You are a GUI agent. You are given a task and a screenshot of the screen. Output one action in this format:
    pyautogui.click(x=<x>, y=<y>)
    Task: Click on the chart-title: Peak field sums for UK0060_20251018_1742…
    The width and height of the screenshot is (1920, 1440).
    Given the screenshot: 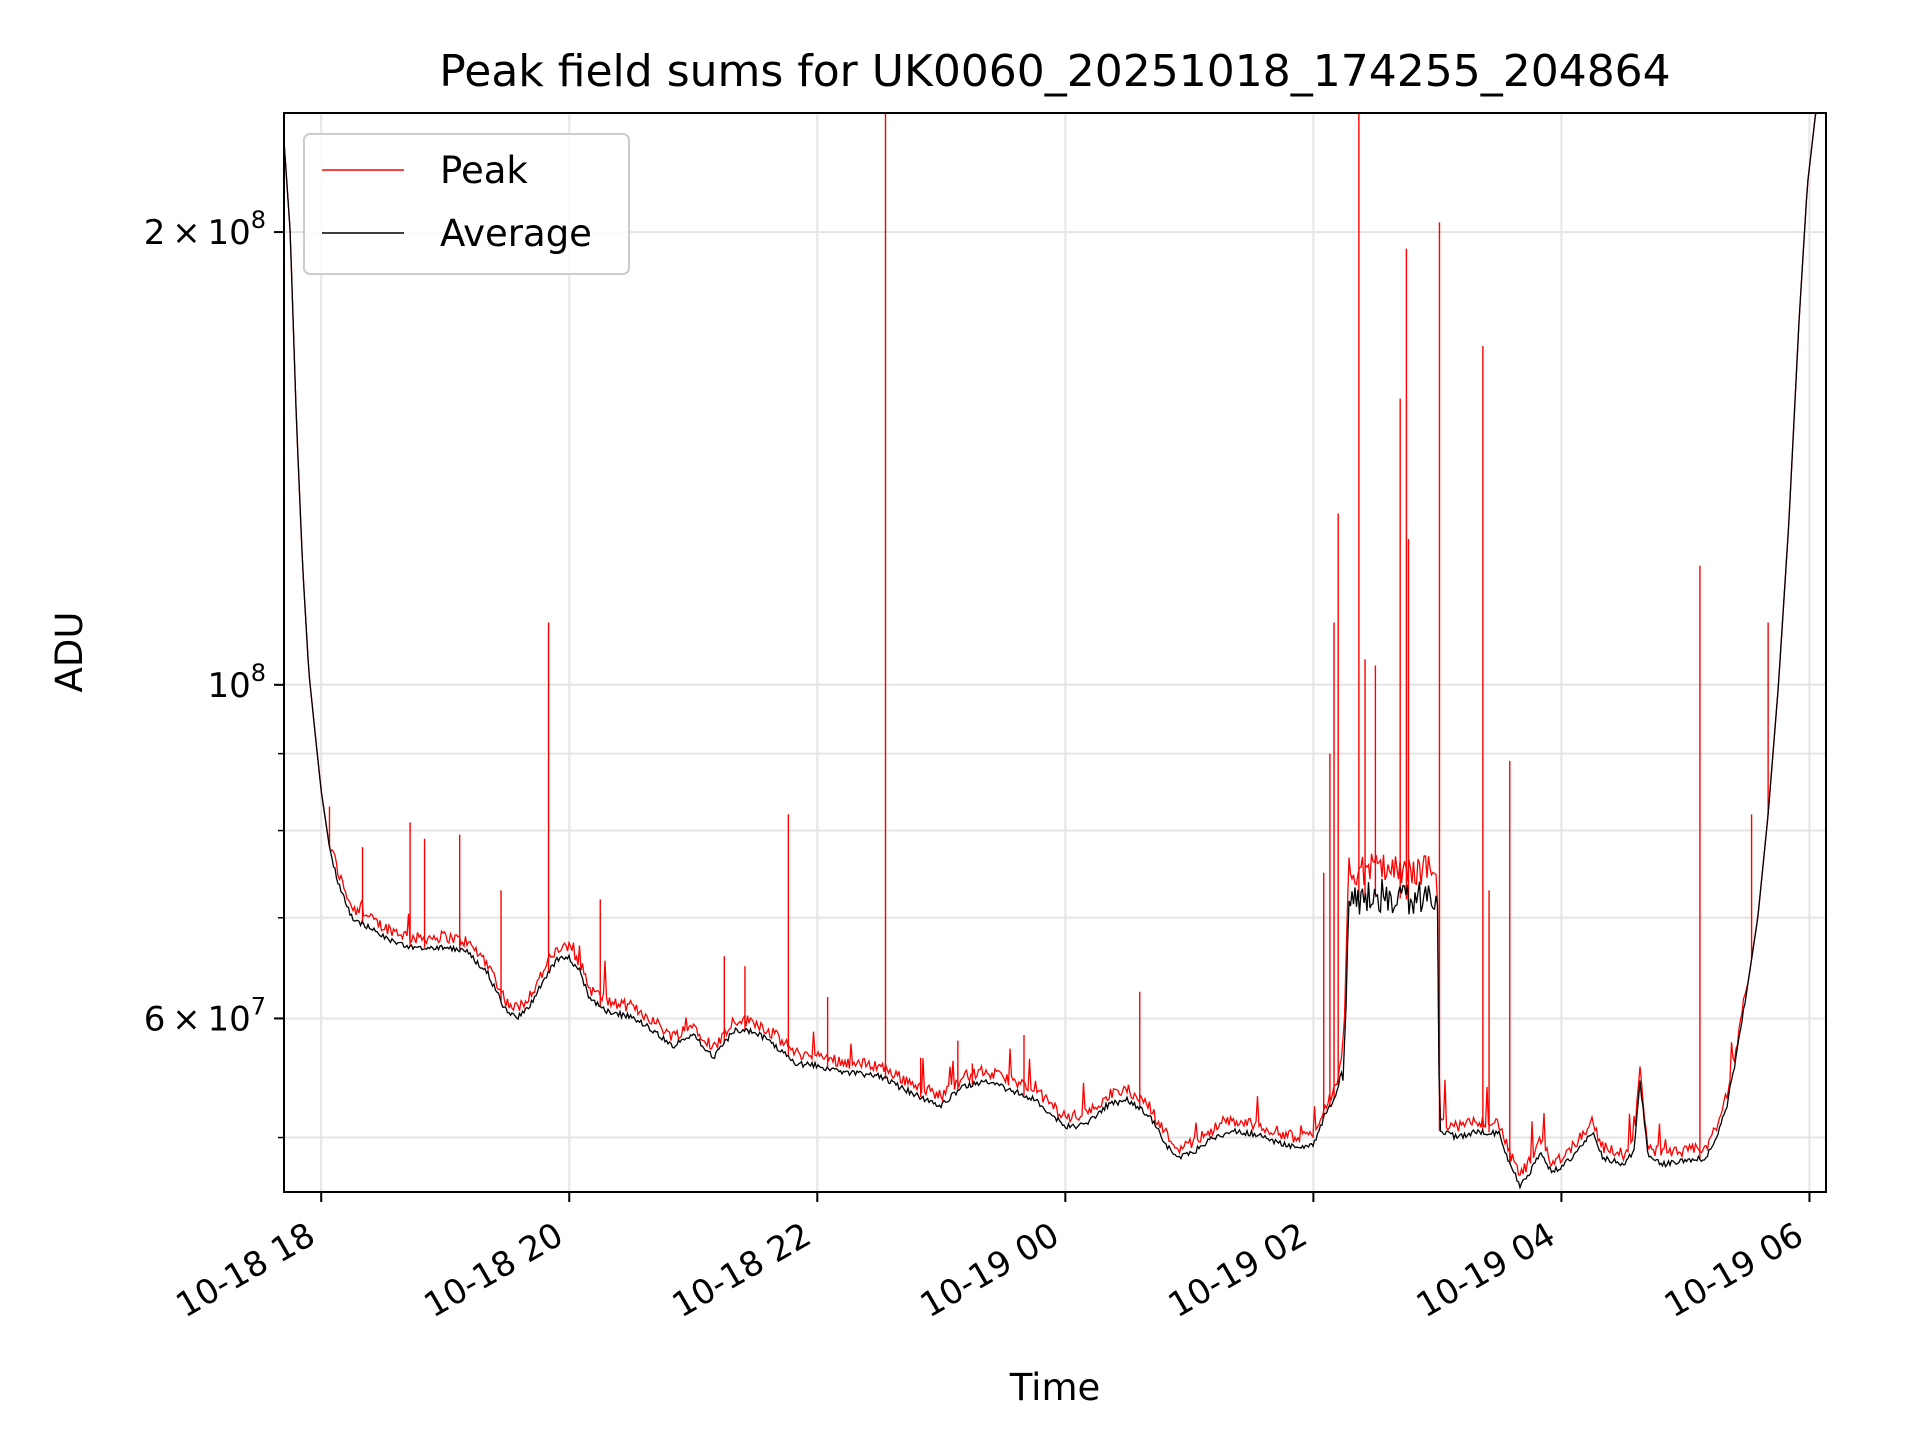 What is the action you would take?
    pyautogui.click(x=1054, y=71)
    